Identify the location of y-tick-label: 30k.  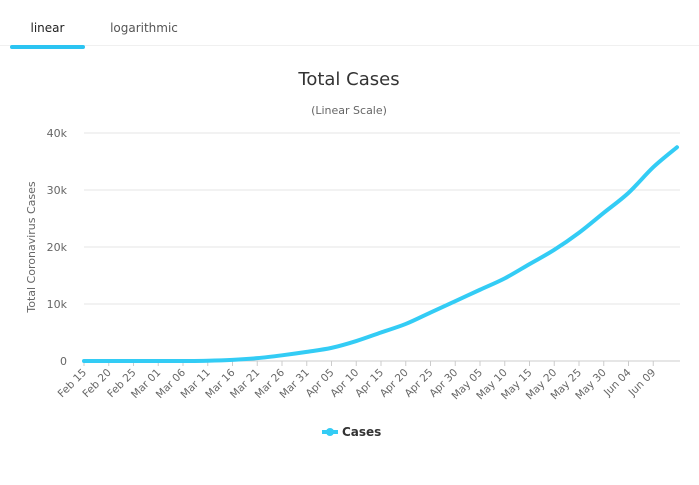
(57, 190).